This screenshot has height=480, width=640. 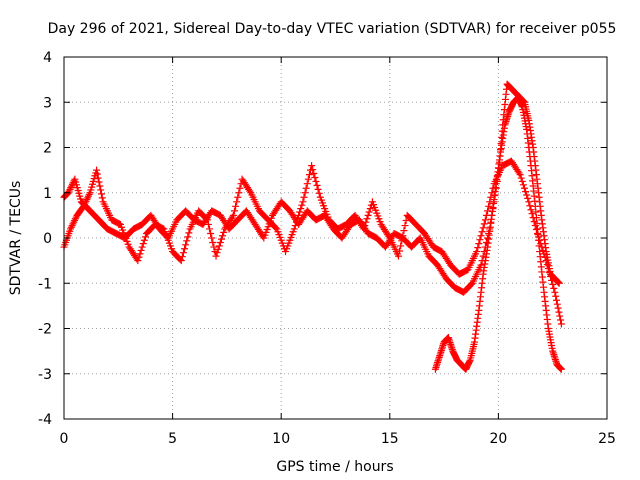 I want to click on x-axis-label: GPS time / hours, so click(x=334, y=467).